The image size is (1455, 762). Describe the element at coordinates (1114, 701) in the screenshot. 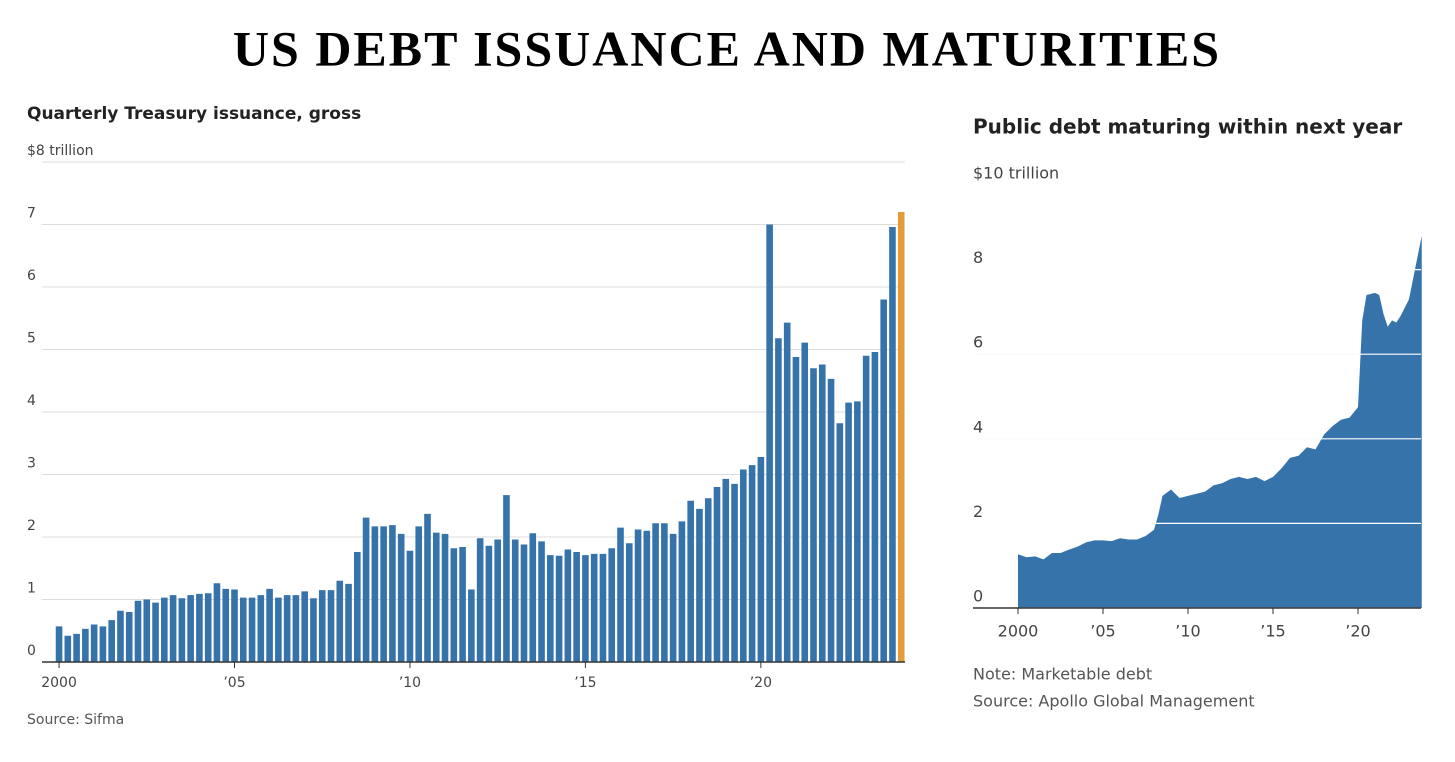

I see `source: Source: Apollo Global Management` at that location.